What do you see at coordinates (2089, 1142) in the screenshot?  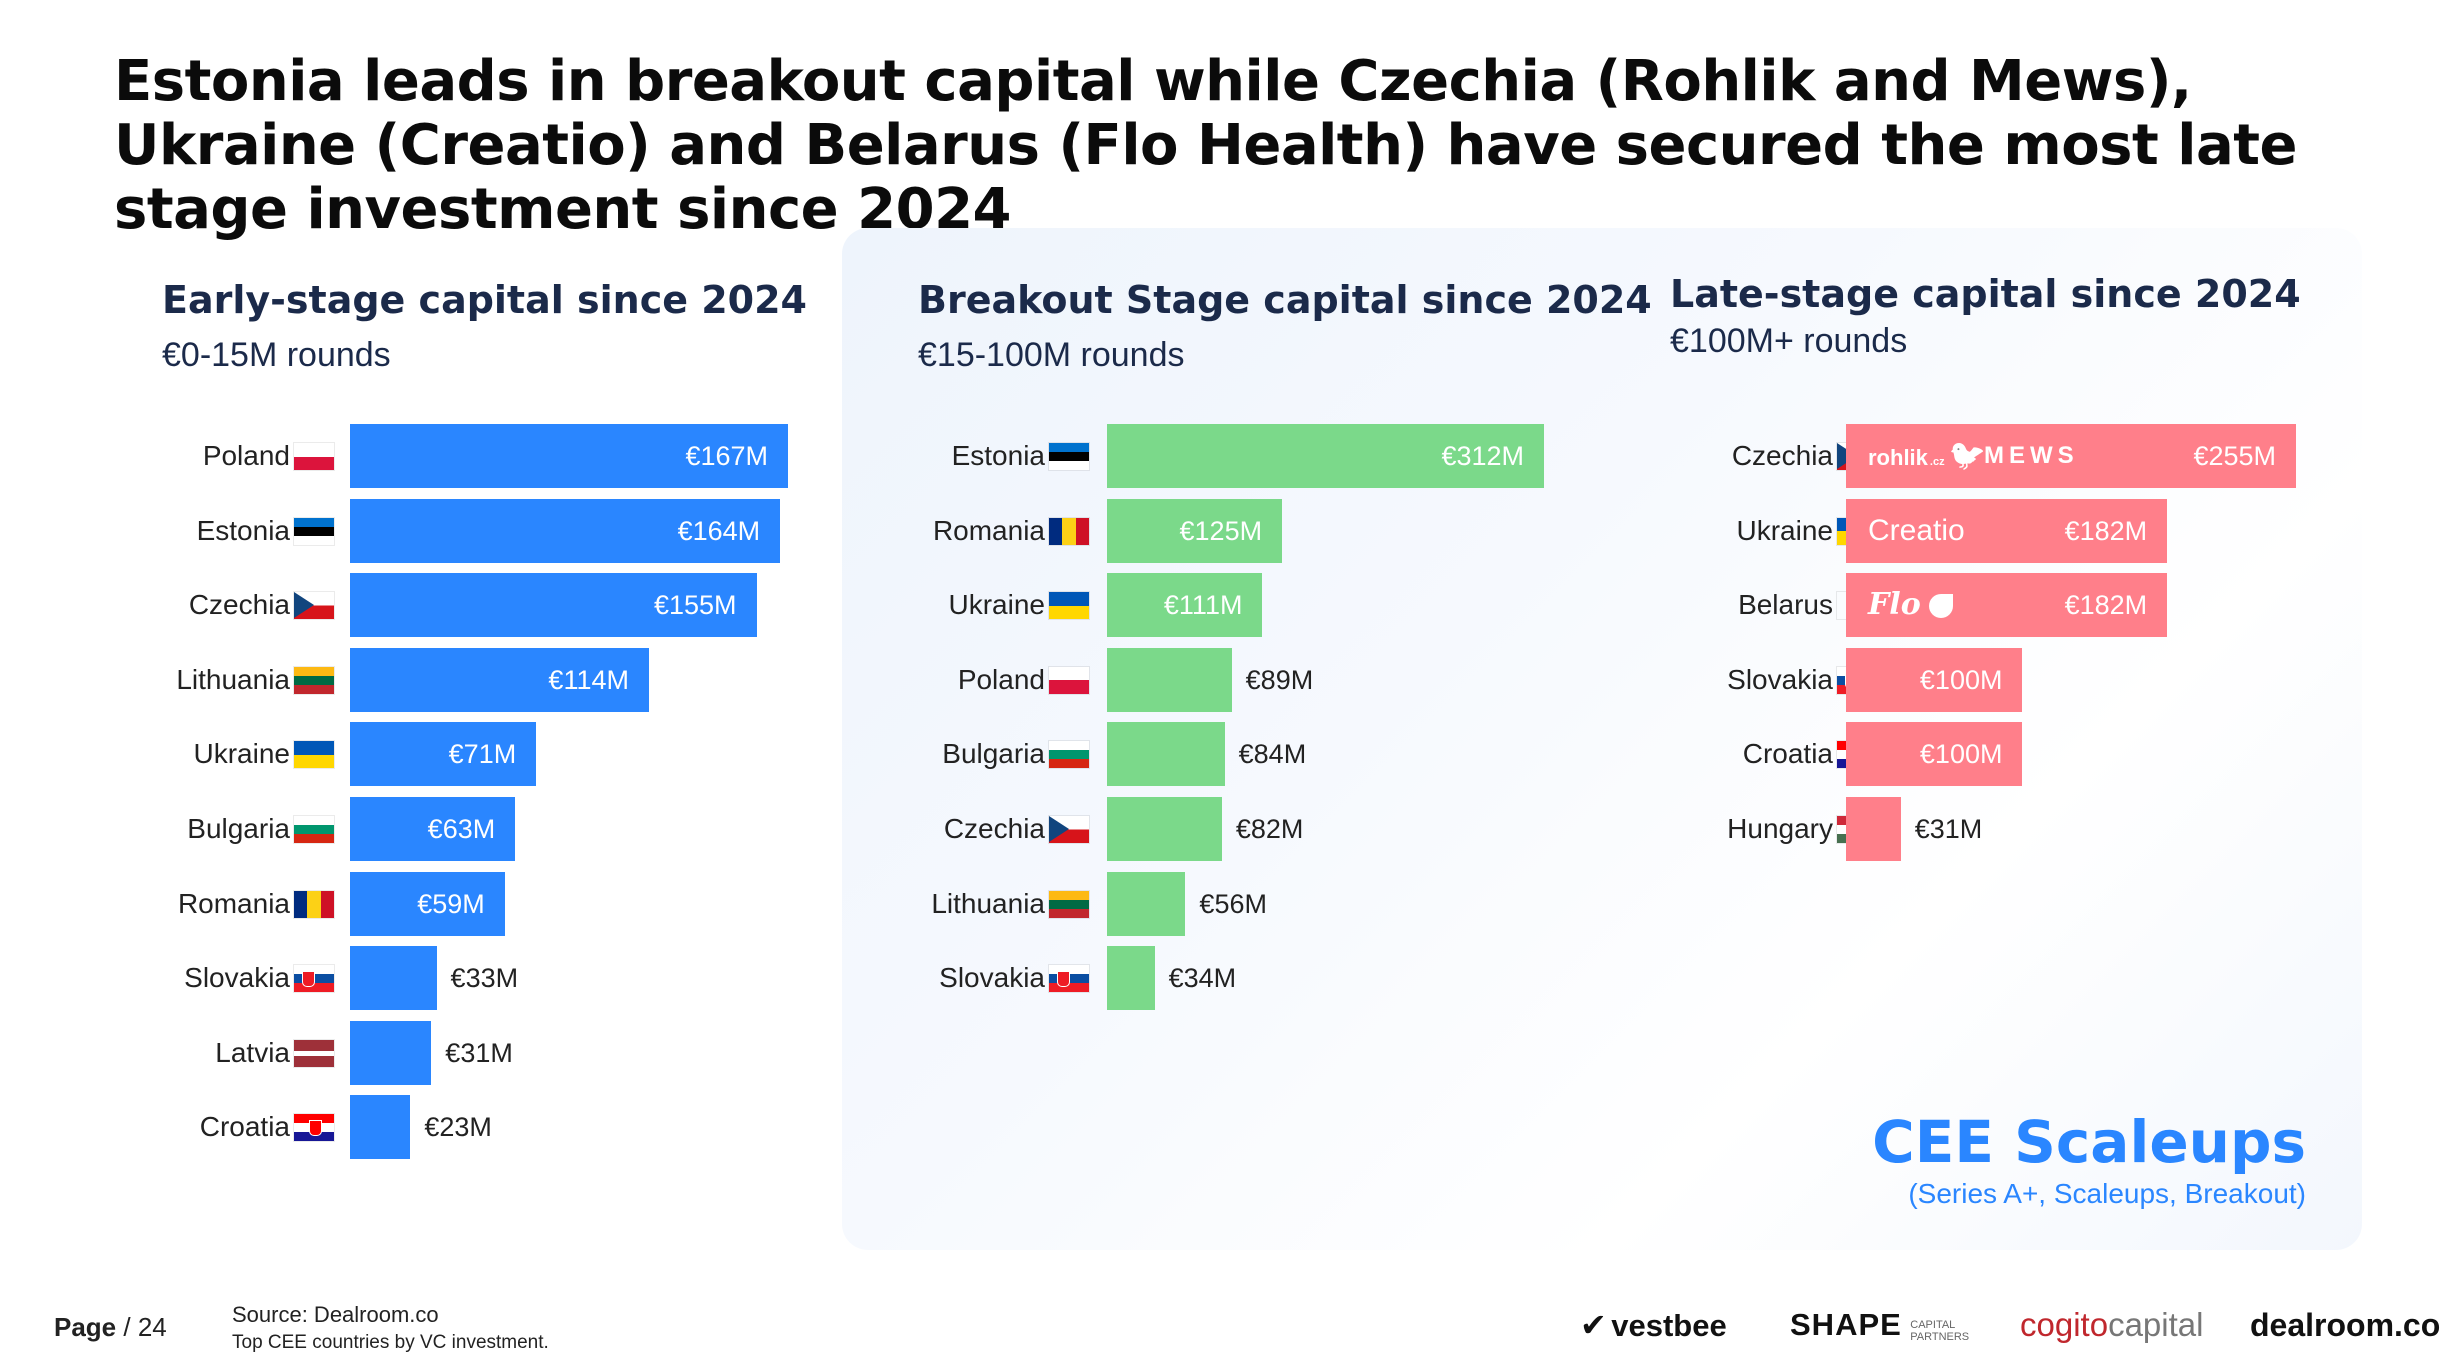 I see `scaleups-title: CEE Scaleups` at bounding box center [2089, 1142].